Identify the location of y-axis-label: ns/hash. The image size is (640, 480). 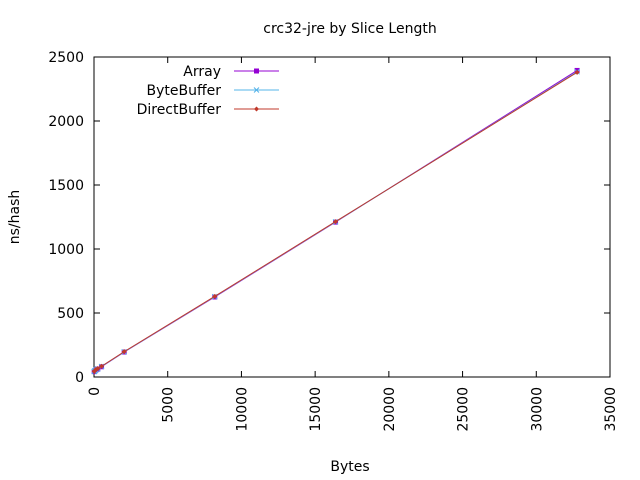
(15, 217).